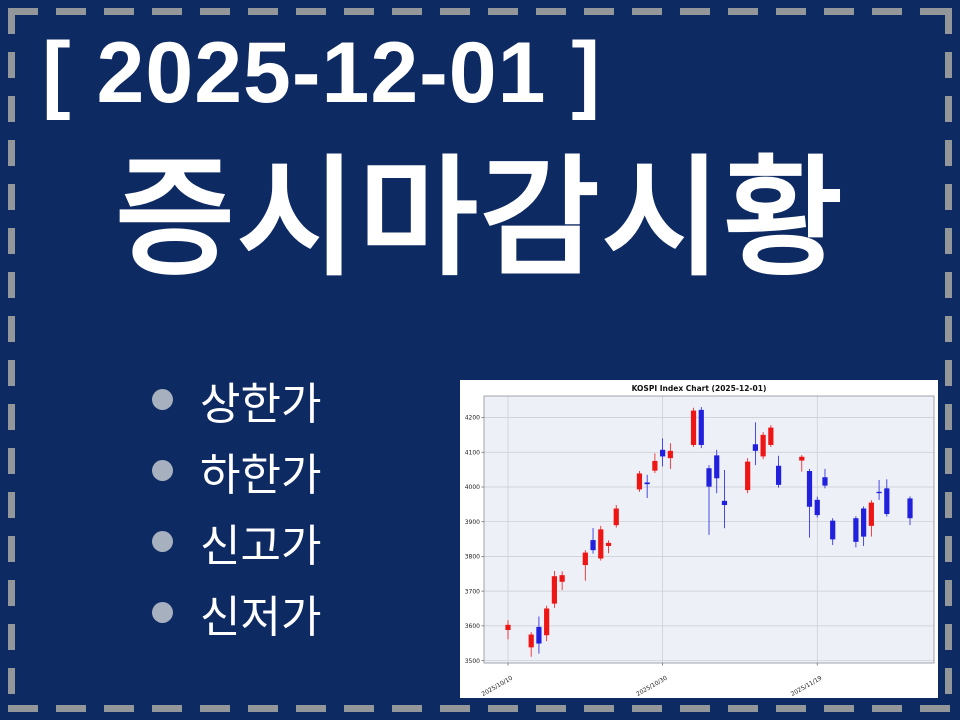 The width and height of the screenshot is (960, 720). What do you see at coordinates (472, 661) in the screenshot?
I see `svg-text: 3500` at bounding box center [472, 661].